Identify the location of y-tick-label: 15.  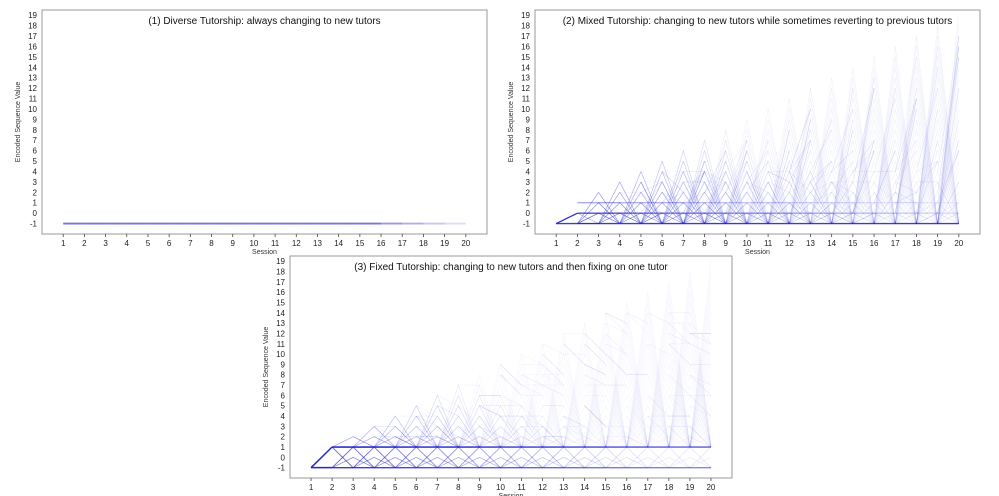
(280, 302).